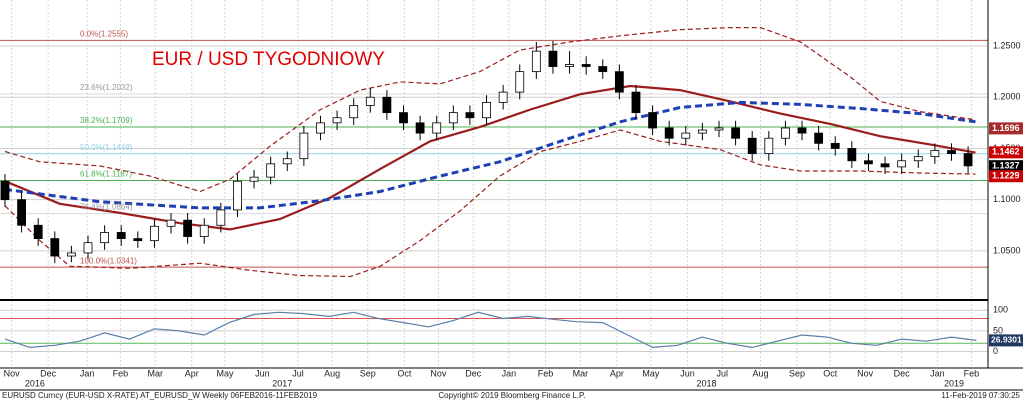  What do you see at coordinates (104, 34) in the screenshot?
I see `level-label: 0.0%(1.2555)` at bounding box center [104, 34].